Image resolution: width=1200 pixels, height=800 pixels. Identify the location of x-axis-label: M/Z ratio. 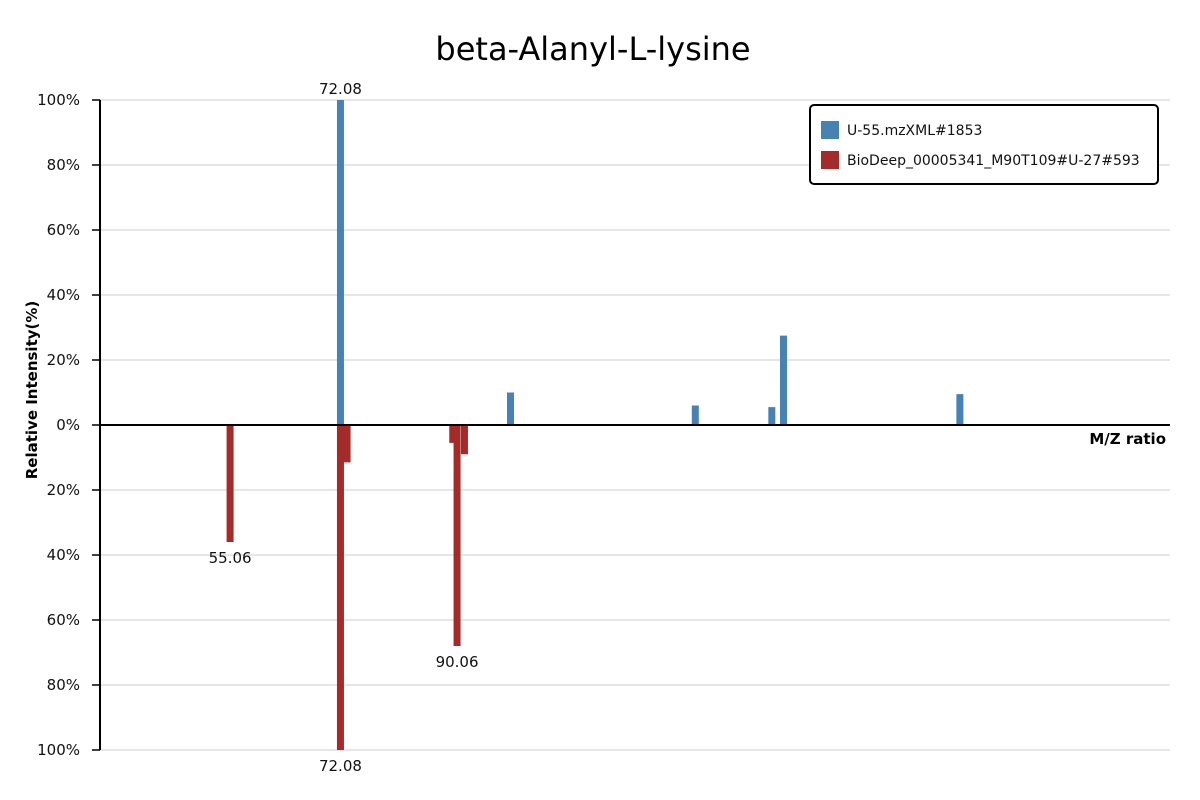
(1127, 439).